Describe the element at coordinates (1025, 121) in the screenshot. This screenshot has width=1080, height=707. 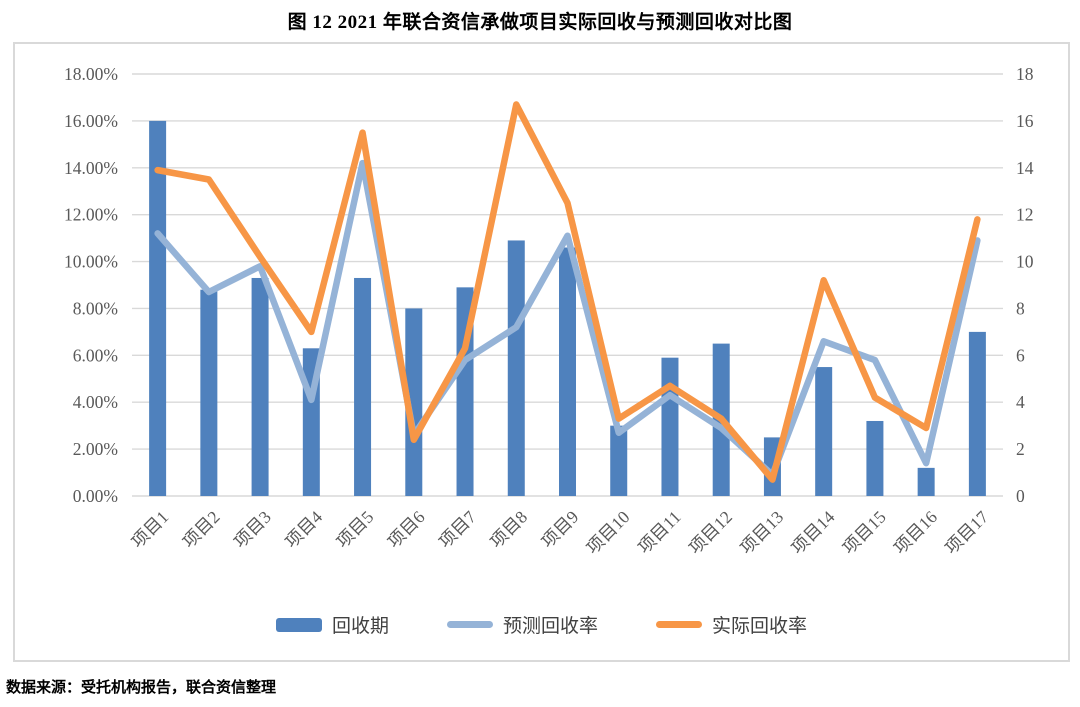
I see `right-axis-tick-label: 16` at that location.